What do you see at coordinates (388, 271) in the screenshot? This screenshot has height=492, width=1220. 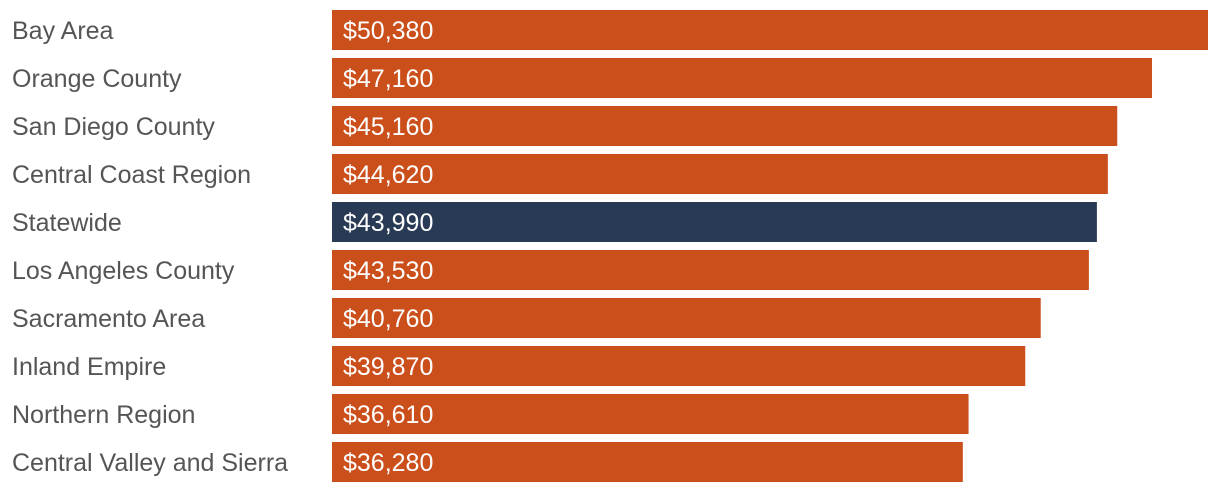 I see `bar-value-label: $43,530` at bounding box center [388, 271].